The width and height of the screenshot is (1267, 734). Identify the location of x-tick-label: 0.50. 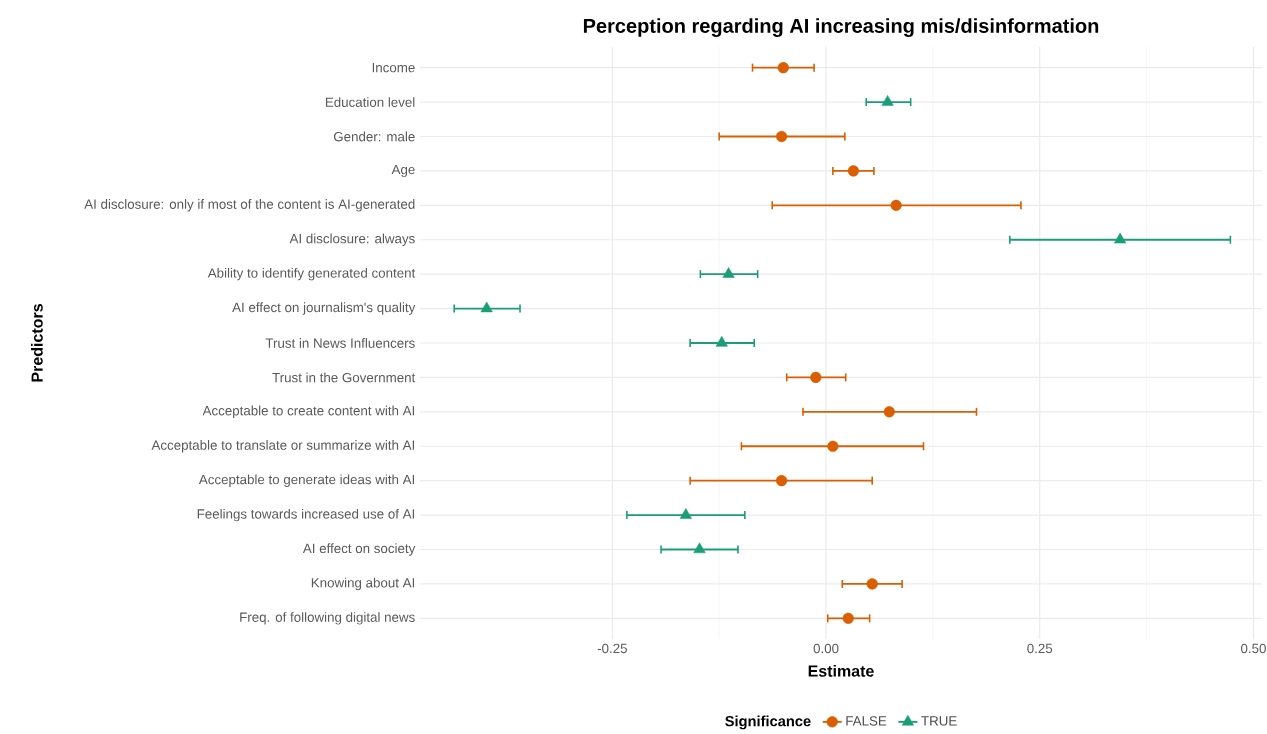
(1253, 648).